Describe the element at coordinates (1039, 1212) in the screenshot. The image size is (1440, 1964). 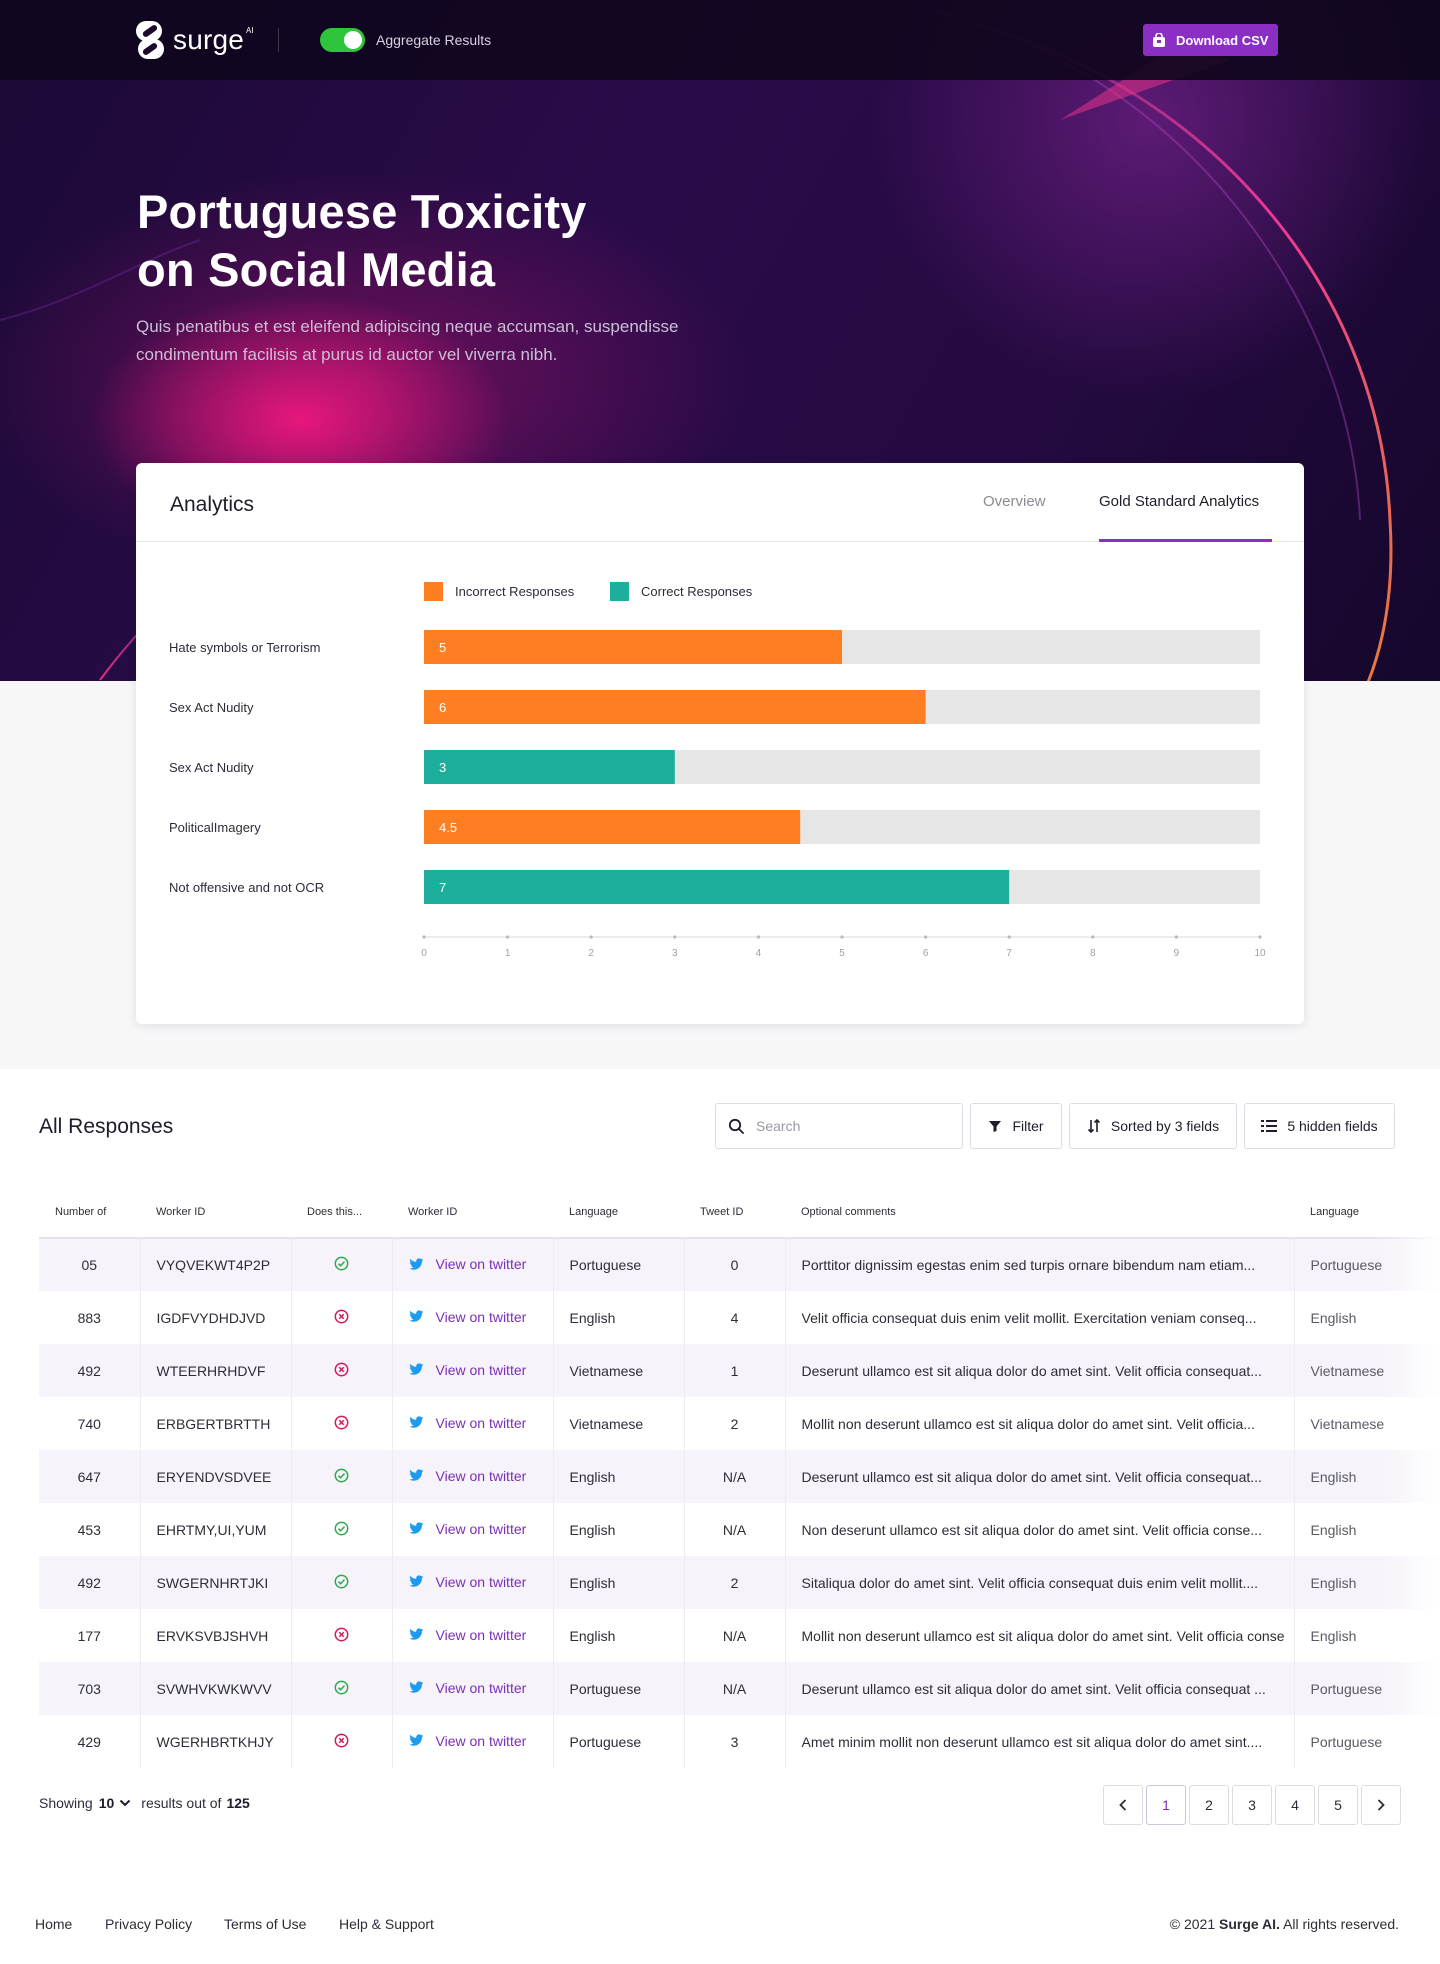
I see `column-header-optional-comments: Optional comments` at that location.